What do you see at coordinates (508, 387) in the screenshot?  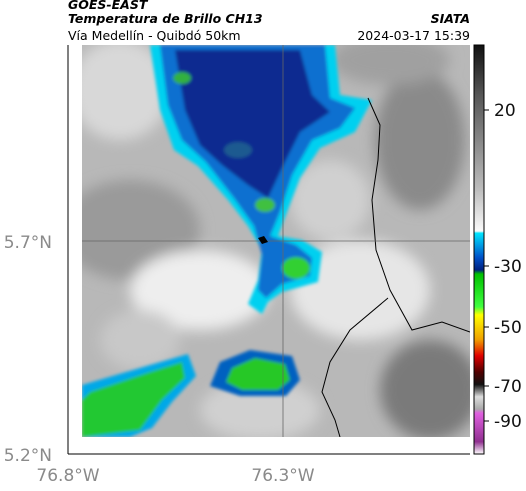 I see `colorbar-label: -70` at bounding box center [508, 387].